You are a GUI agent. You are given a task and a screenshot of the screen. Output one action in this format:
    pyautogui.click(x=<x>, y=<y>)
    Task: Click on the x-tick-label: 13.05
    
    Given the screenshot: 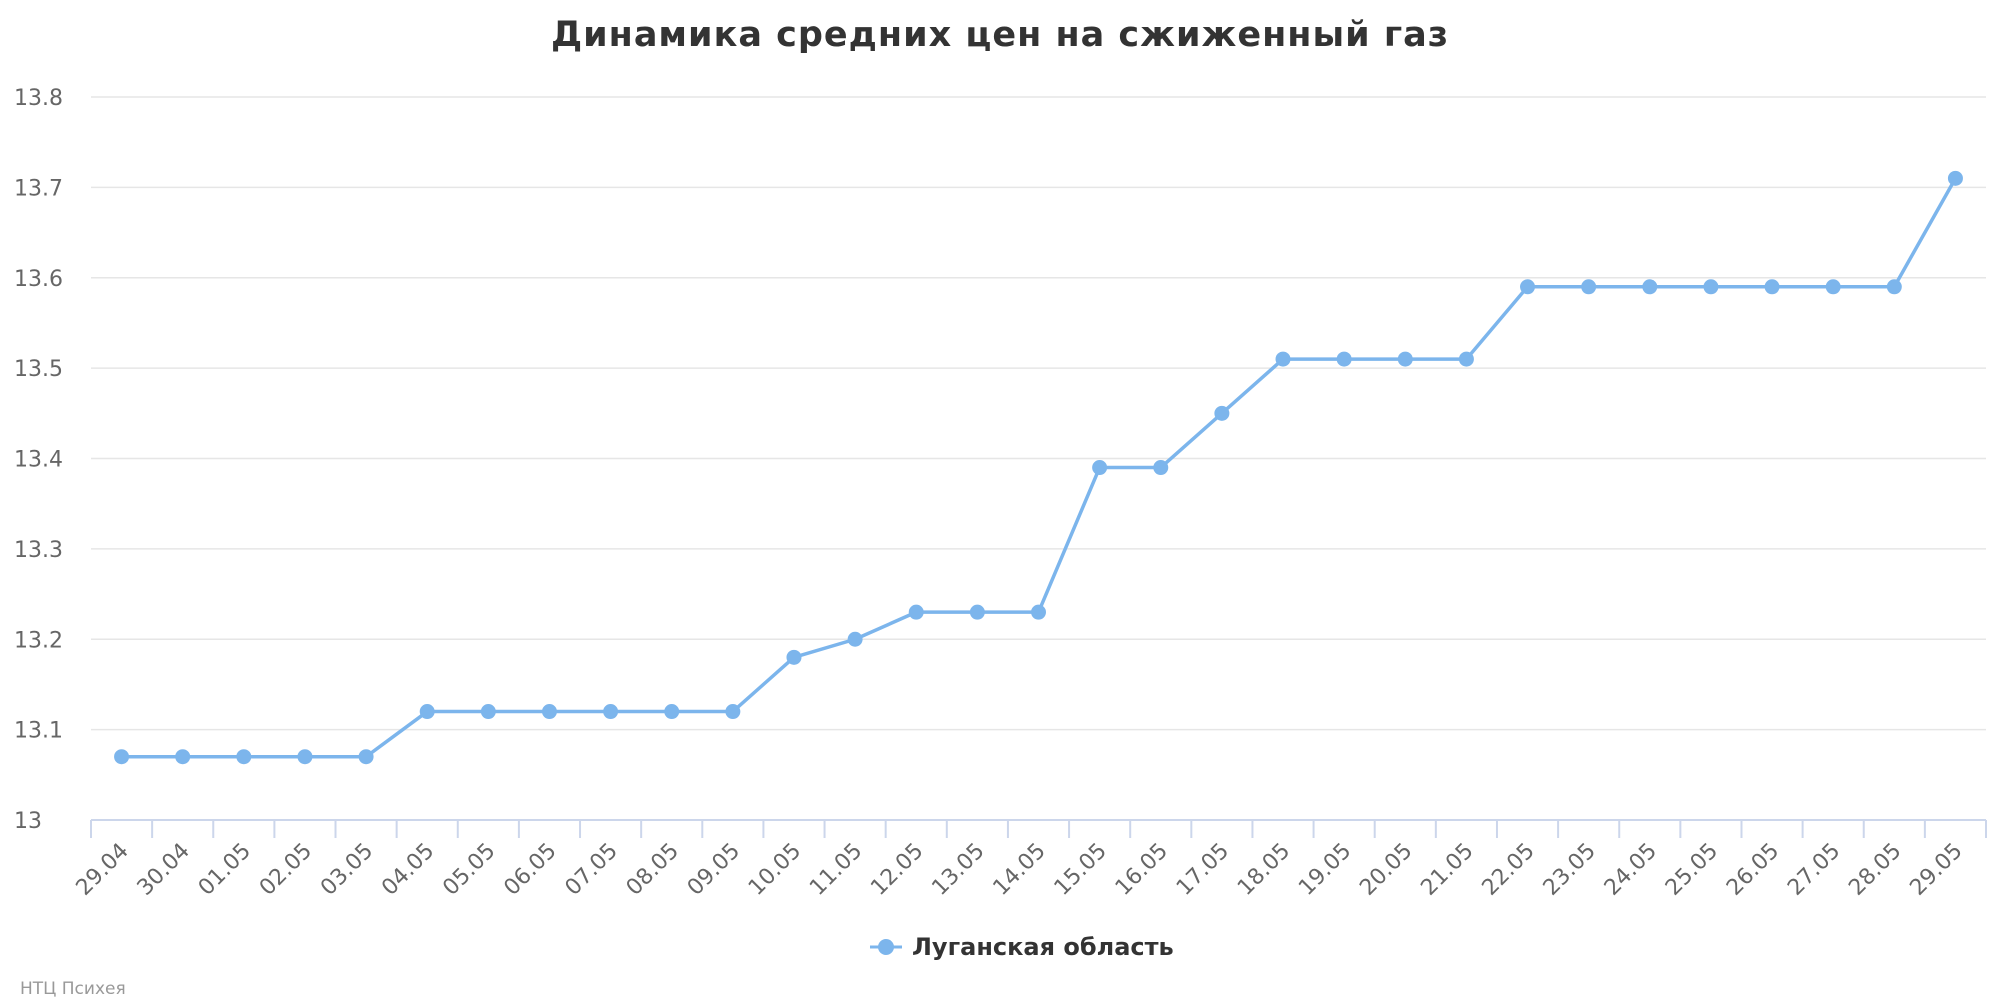 What is the action you would take?
    pyautogui.click(x=958, y=870)
    